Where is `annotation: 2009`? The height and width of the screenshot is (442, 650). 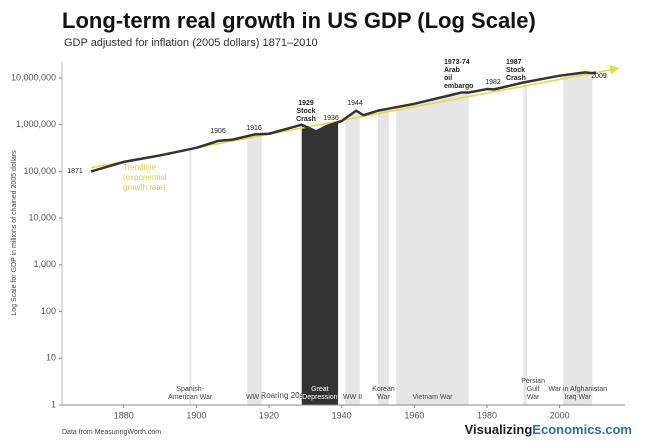
annotation: 2009 is located at coordinates (599, 76).